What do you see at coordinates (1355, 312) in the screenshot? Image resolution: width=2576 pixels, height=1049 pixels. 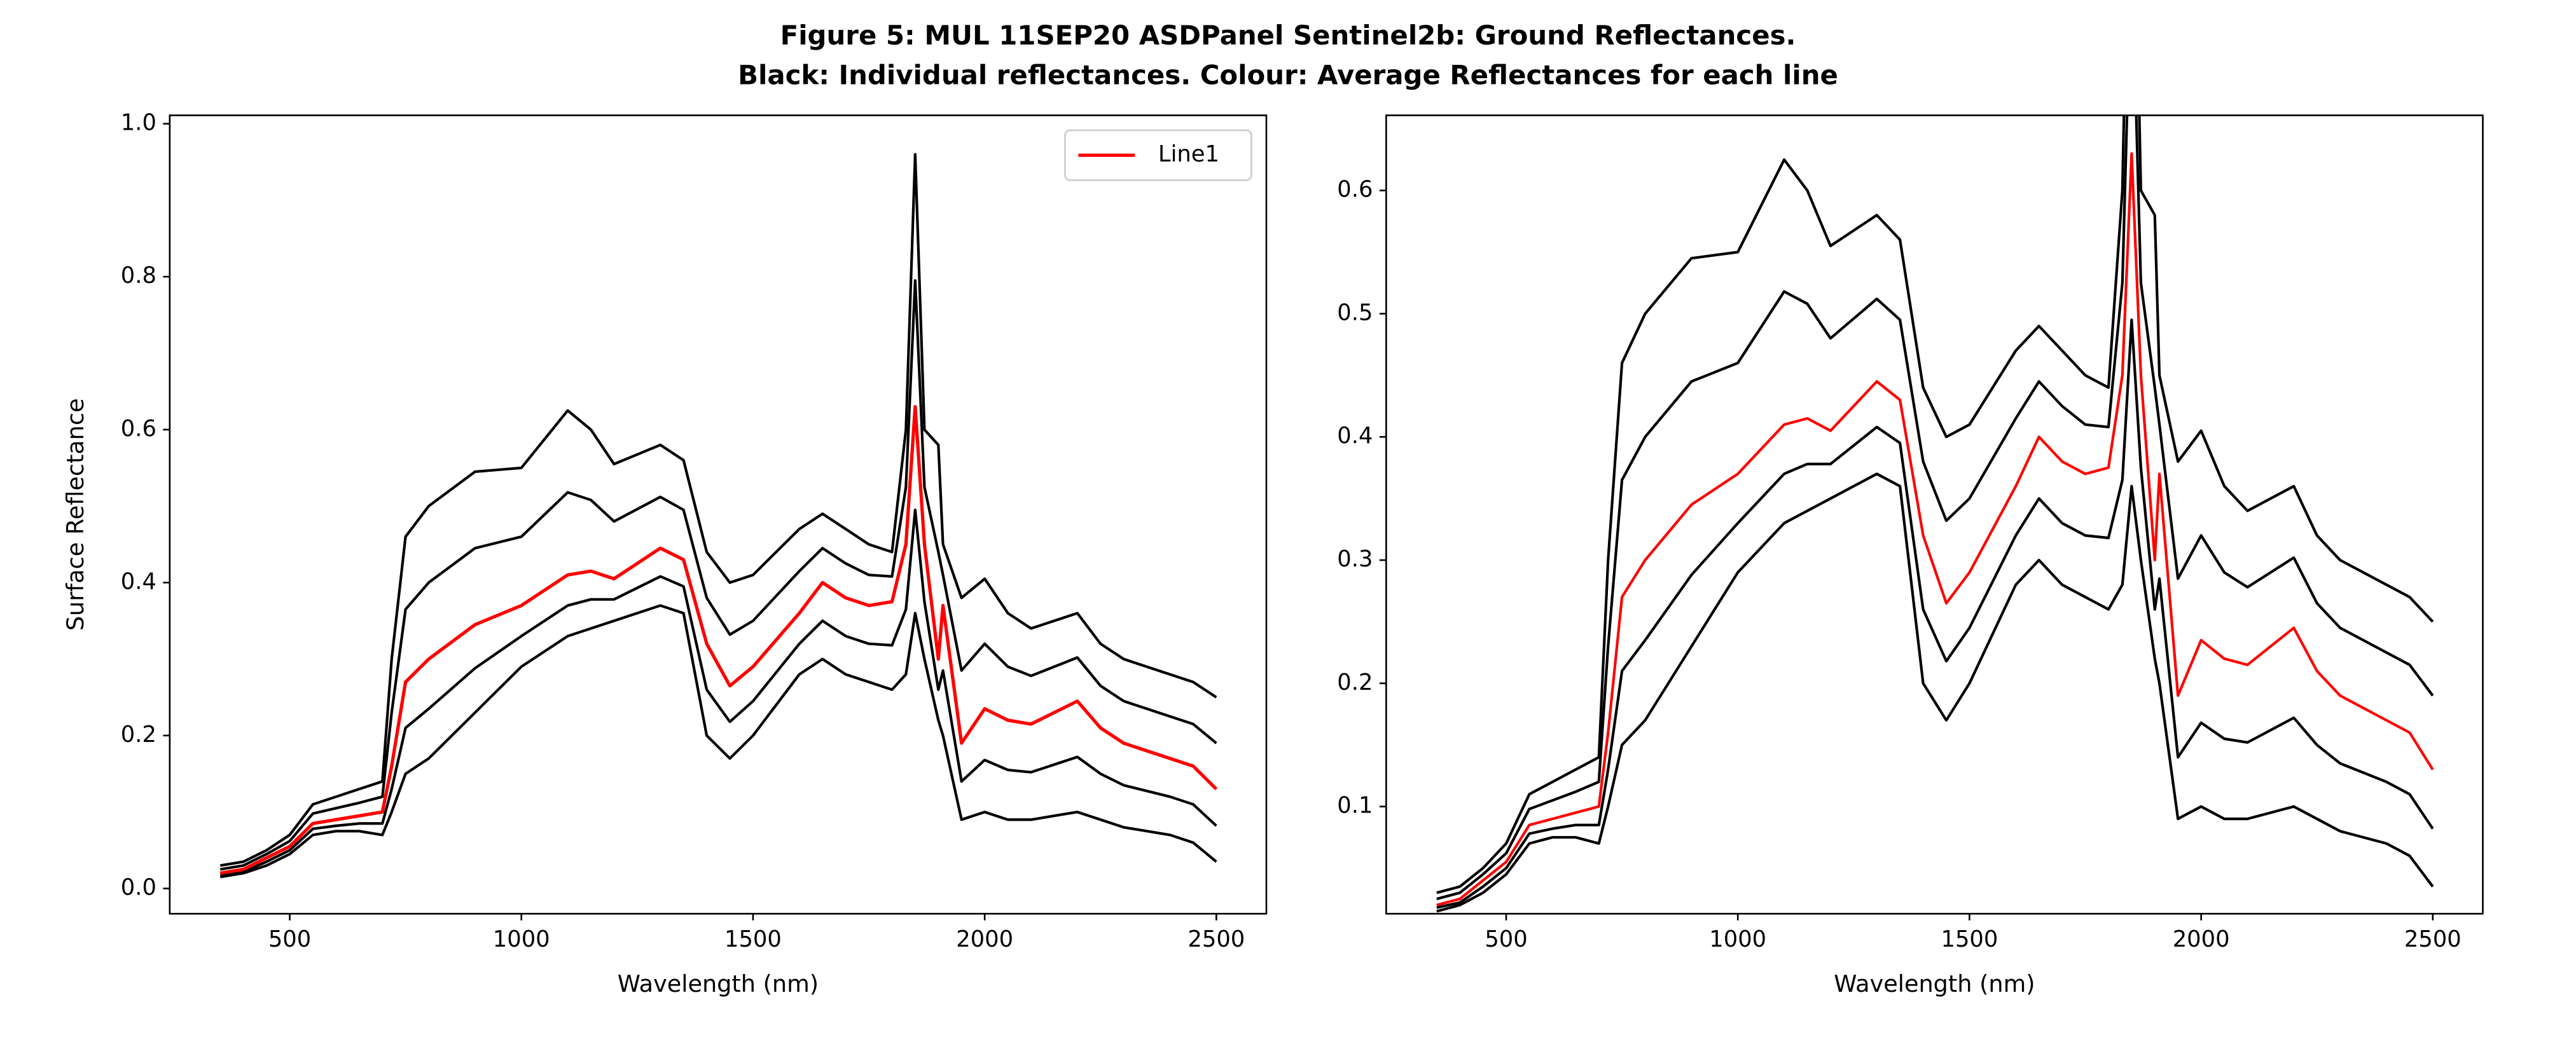 I see `y-tick-label: 0.5` at bounding box center [1355, 312].